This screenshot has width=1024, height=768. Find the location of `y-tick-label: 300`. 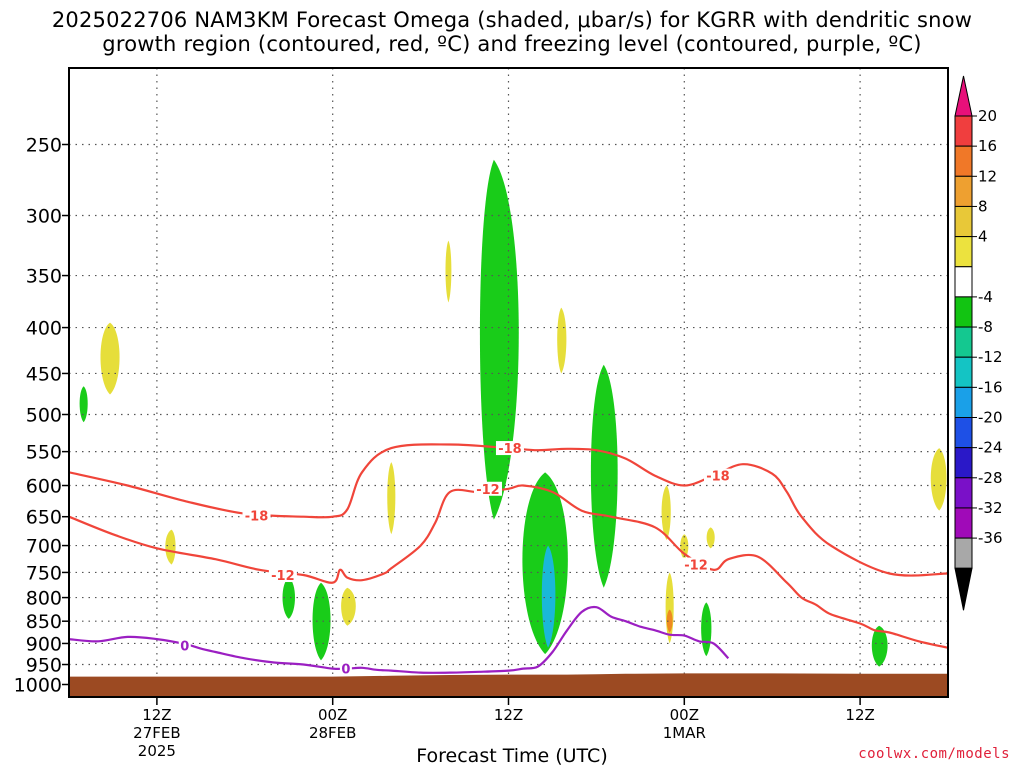

y-tick-label: 300 is located at coordinates (44, 217).